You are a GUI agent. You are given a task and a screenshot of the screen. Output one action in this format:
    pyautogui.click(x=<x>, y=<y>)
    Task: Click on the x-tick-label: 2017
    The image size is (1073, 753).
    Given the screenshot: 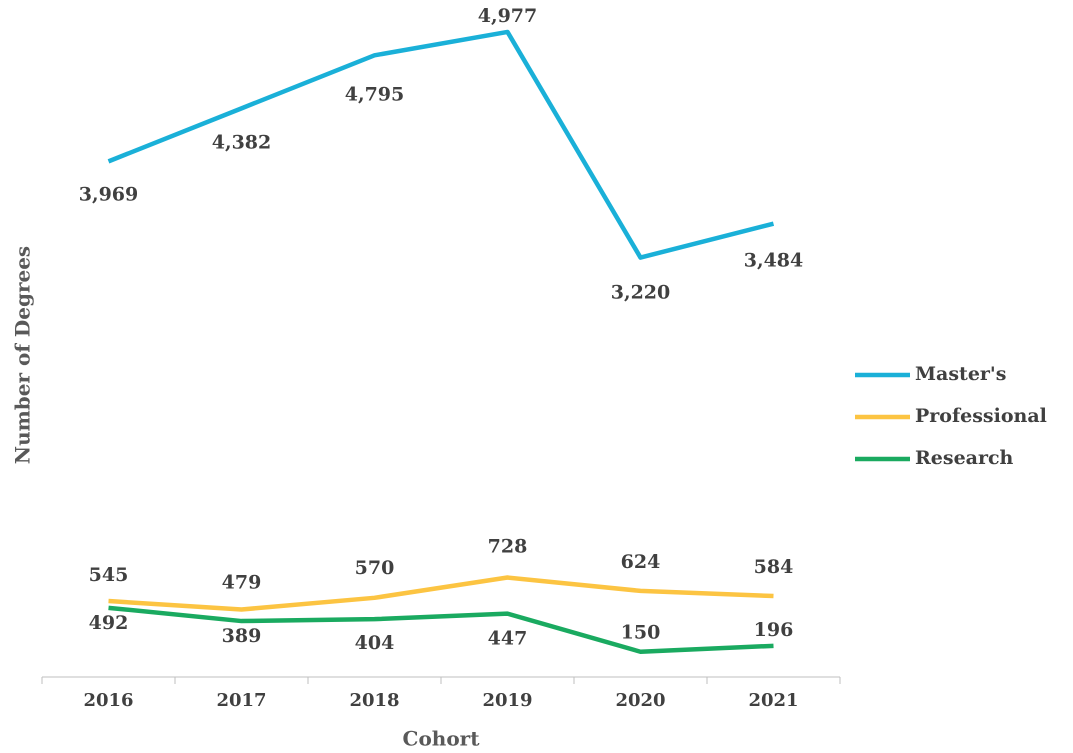 What is the action you would take?
    pyautogui.click(x=241, y=700)
    